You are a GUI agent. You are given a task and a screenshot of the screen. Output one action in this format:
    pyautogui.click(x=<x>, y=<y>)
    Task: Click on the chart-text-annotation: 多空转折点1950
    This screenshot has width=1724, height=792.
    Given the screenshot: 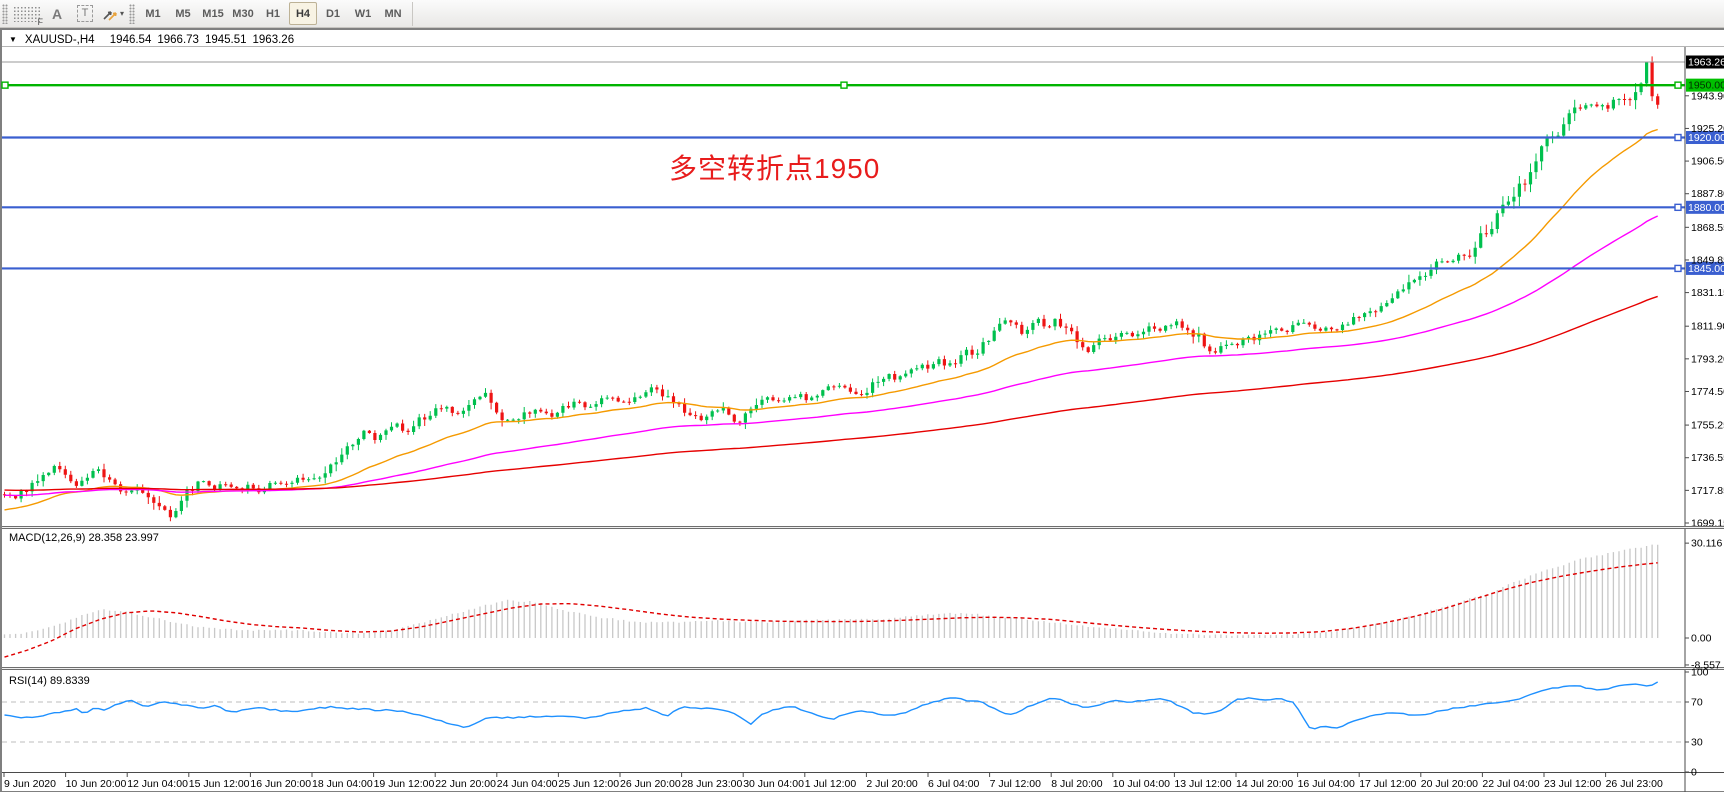 What is the action you would take?
    pyautogui.click(x=775, y=168)
    